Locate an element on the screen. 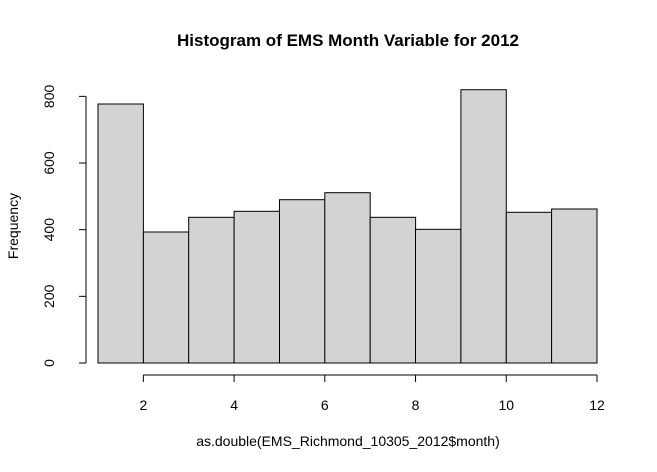 Image resolution: width=657 pixels, height=472 pixels. y-tick-label: 600 is located at coordinates (49, 163).